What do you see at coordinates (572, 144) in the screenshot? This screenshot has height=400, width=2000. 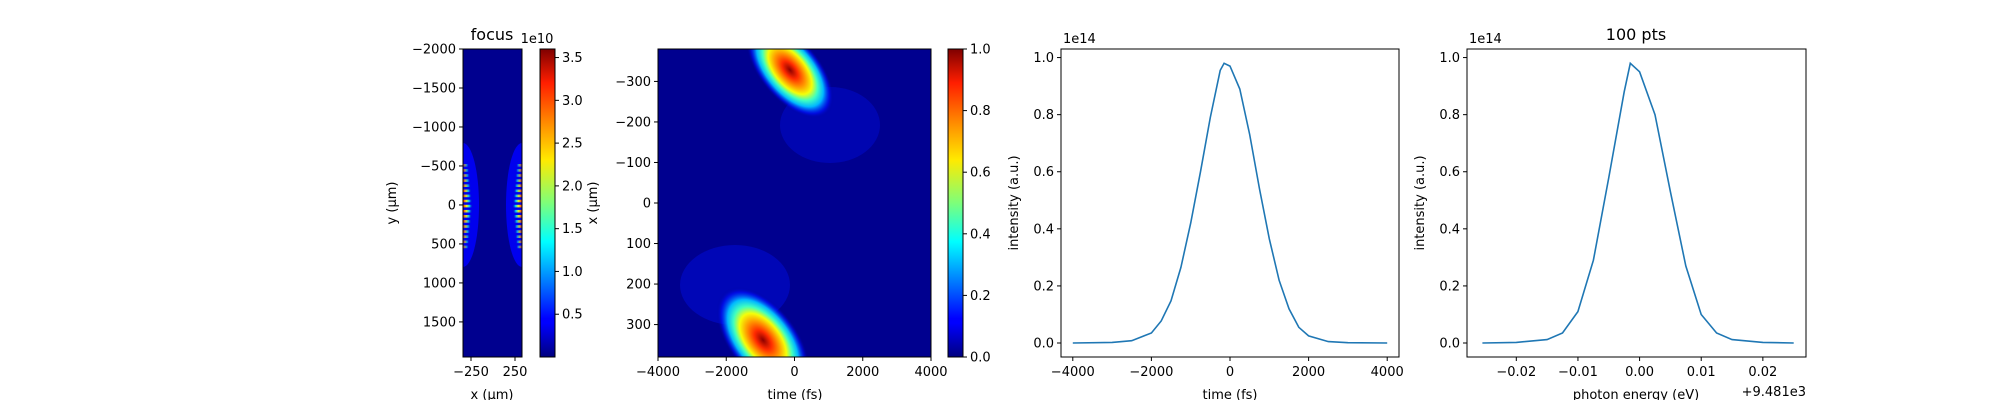 I see `colorbar-tick-label: 2.5` at bounding box center [572, 144].